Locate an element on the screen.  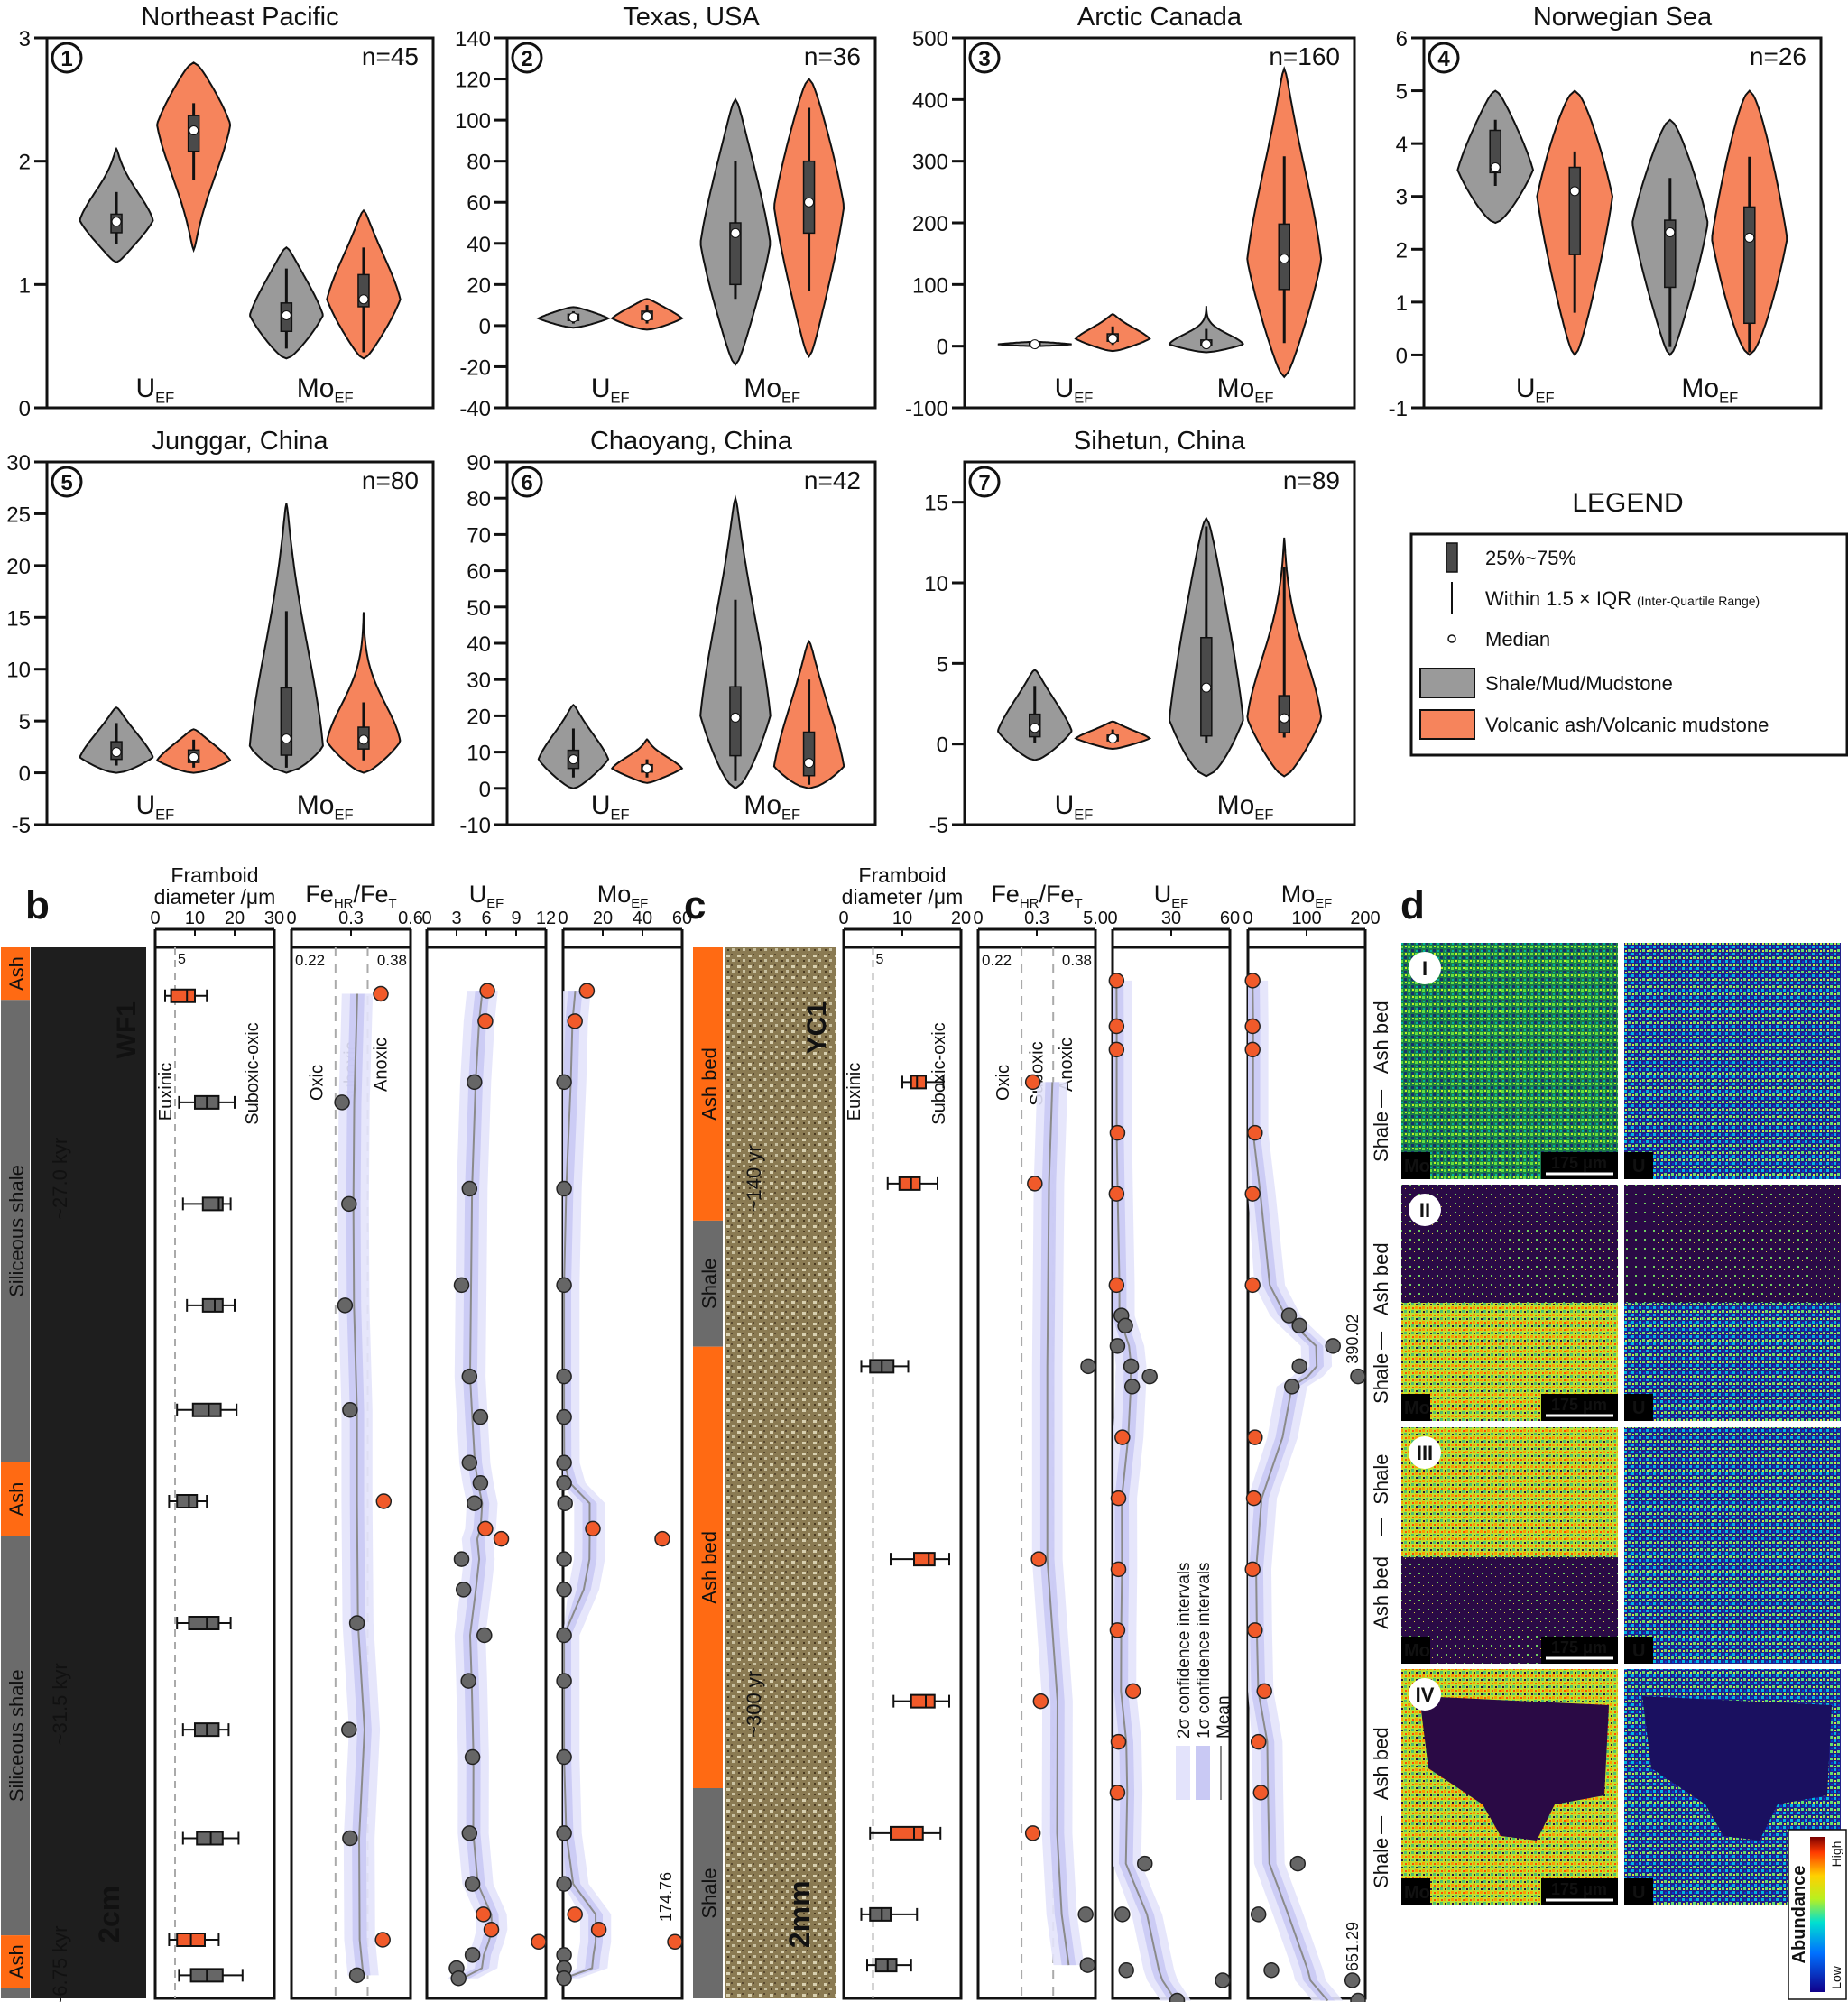
legend-label: Median is located at coordinates (1517, 639).